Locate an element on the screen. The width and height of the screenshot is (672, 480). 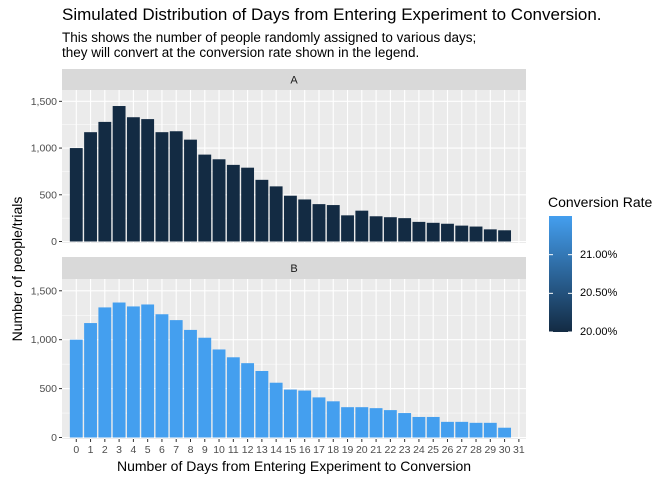
x-tick-label: 17 is located at coordinates (319, 450).